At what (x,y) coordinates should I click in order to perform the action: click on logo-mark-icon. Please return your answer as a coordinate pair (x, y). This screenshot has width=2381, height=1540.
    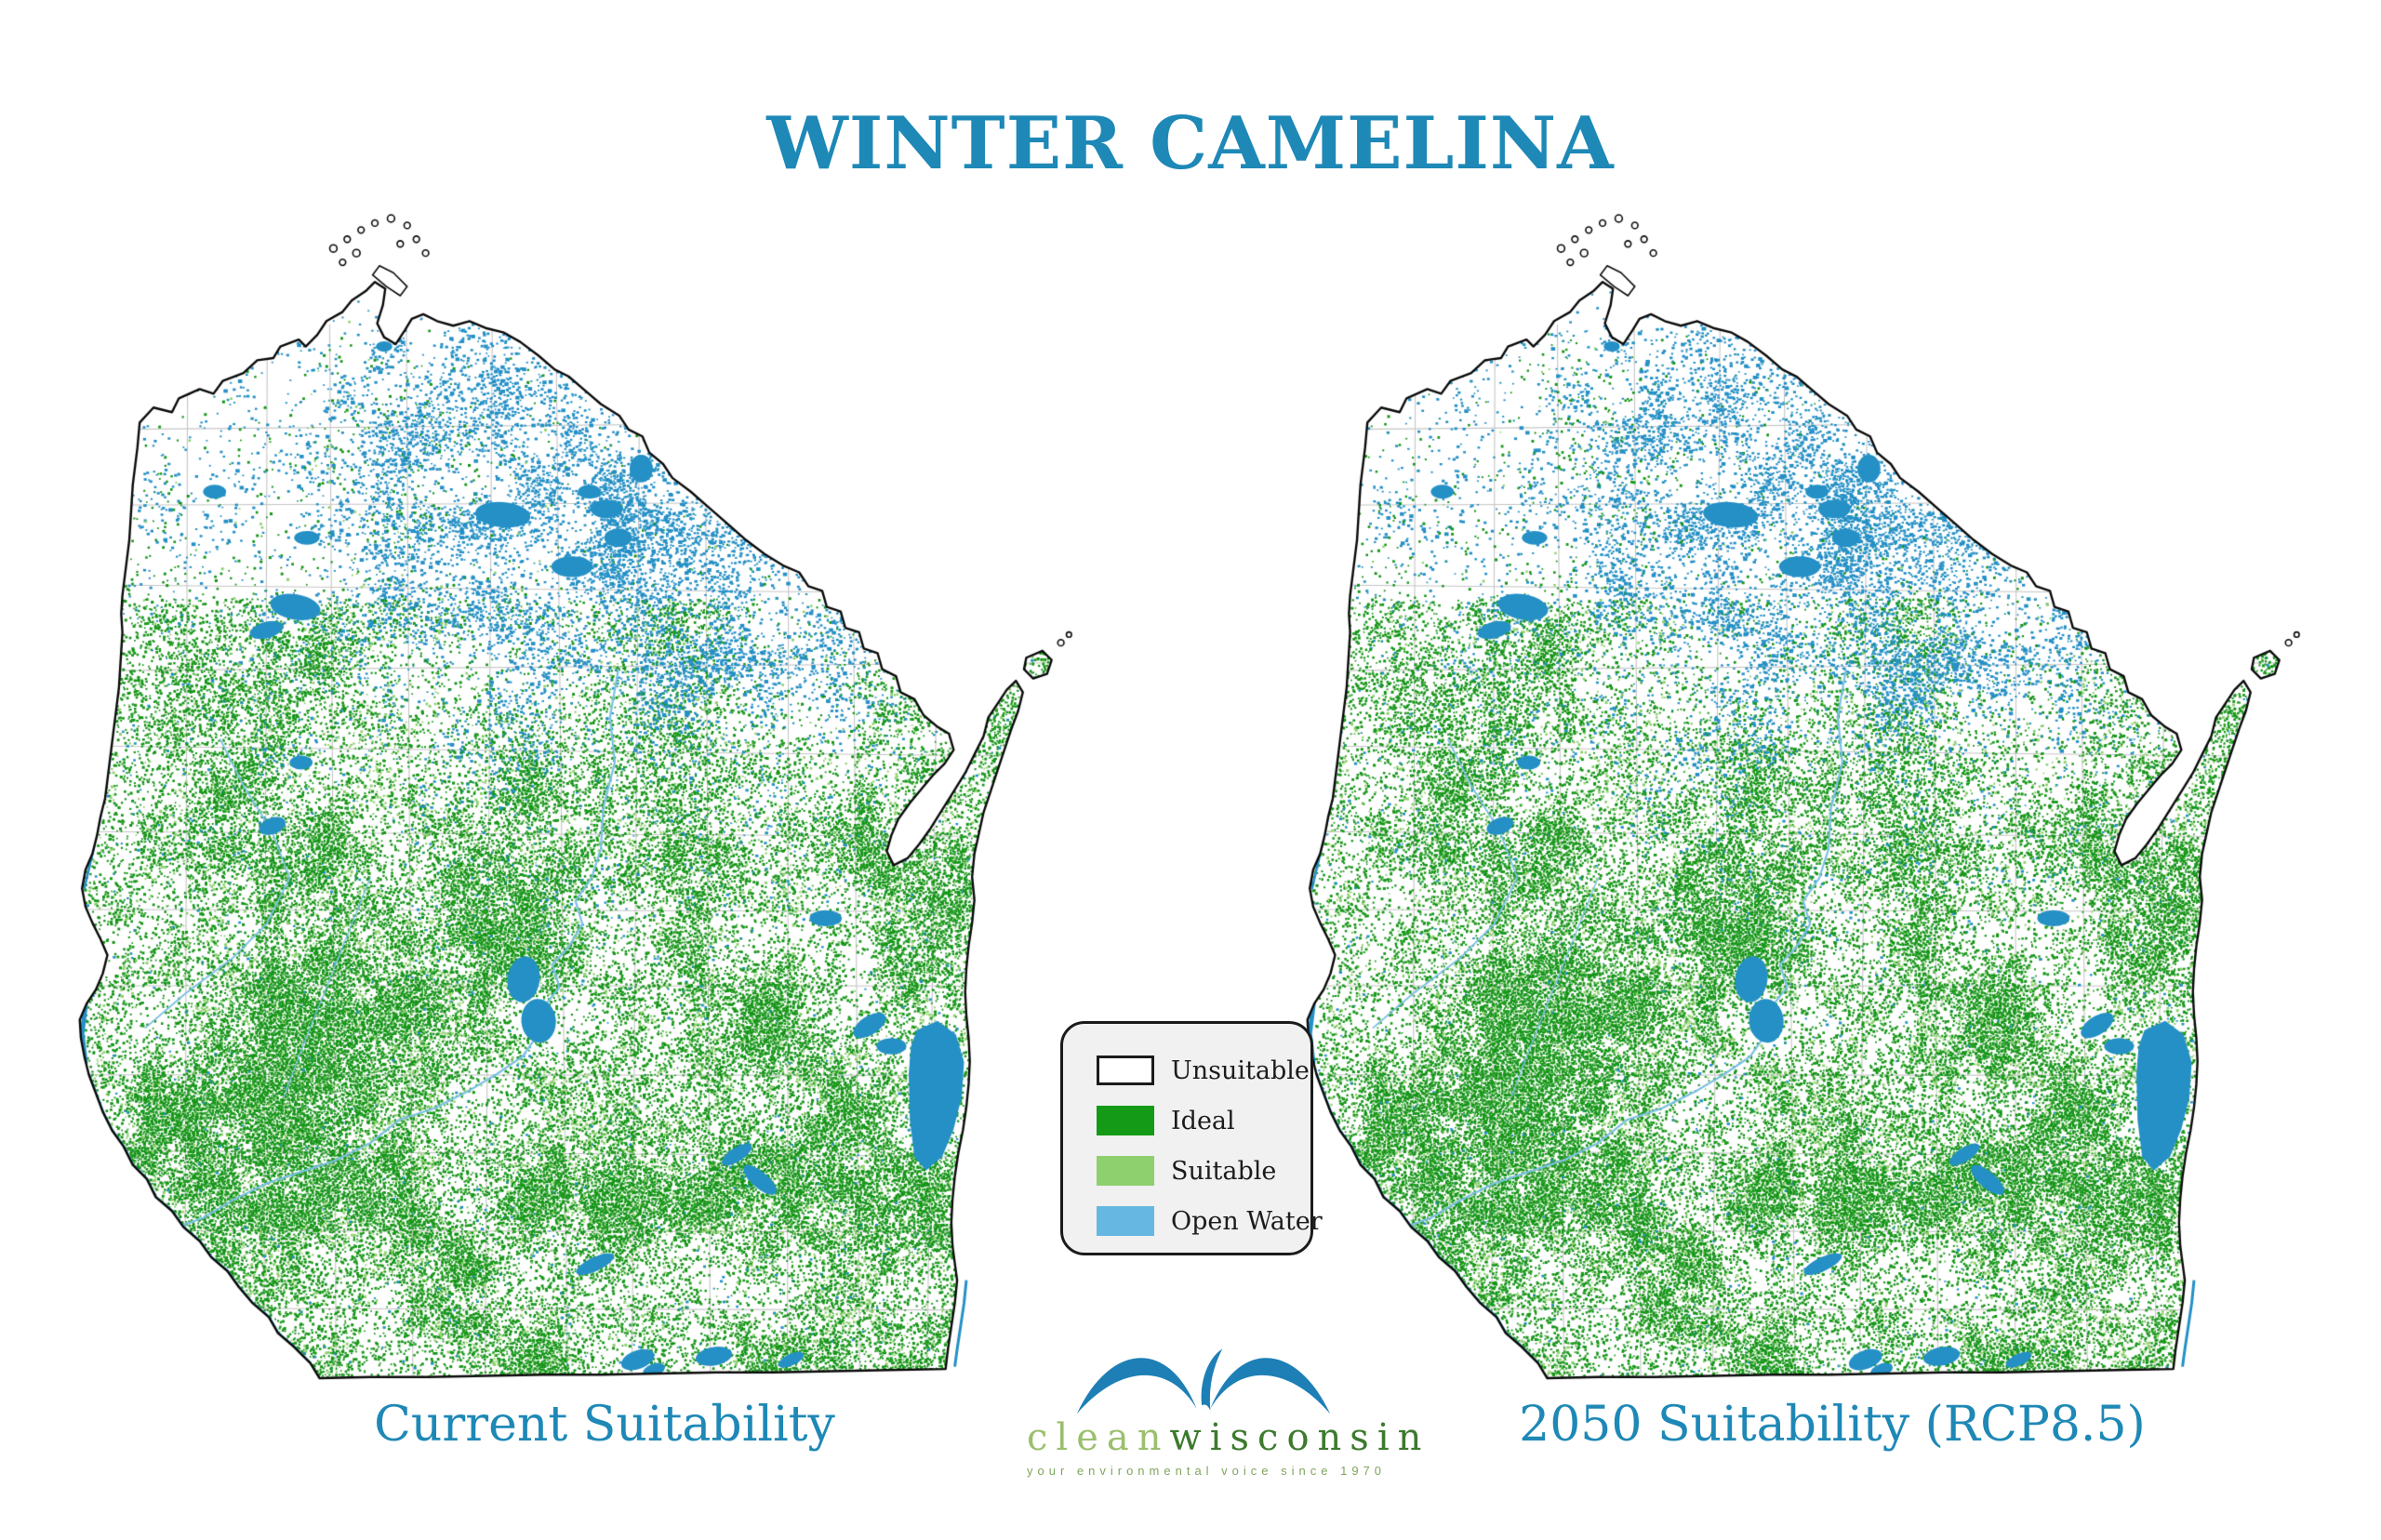
    Looking at the image, I should click on (1203, 1381).